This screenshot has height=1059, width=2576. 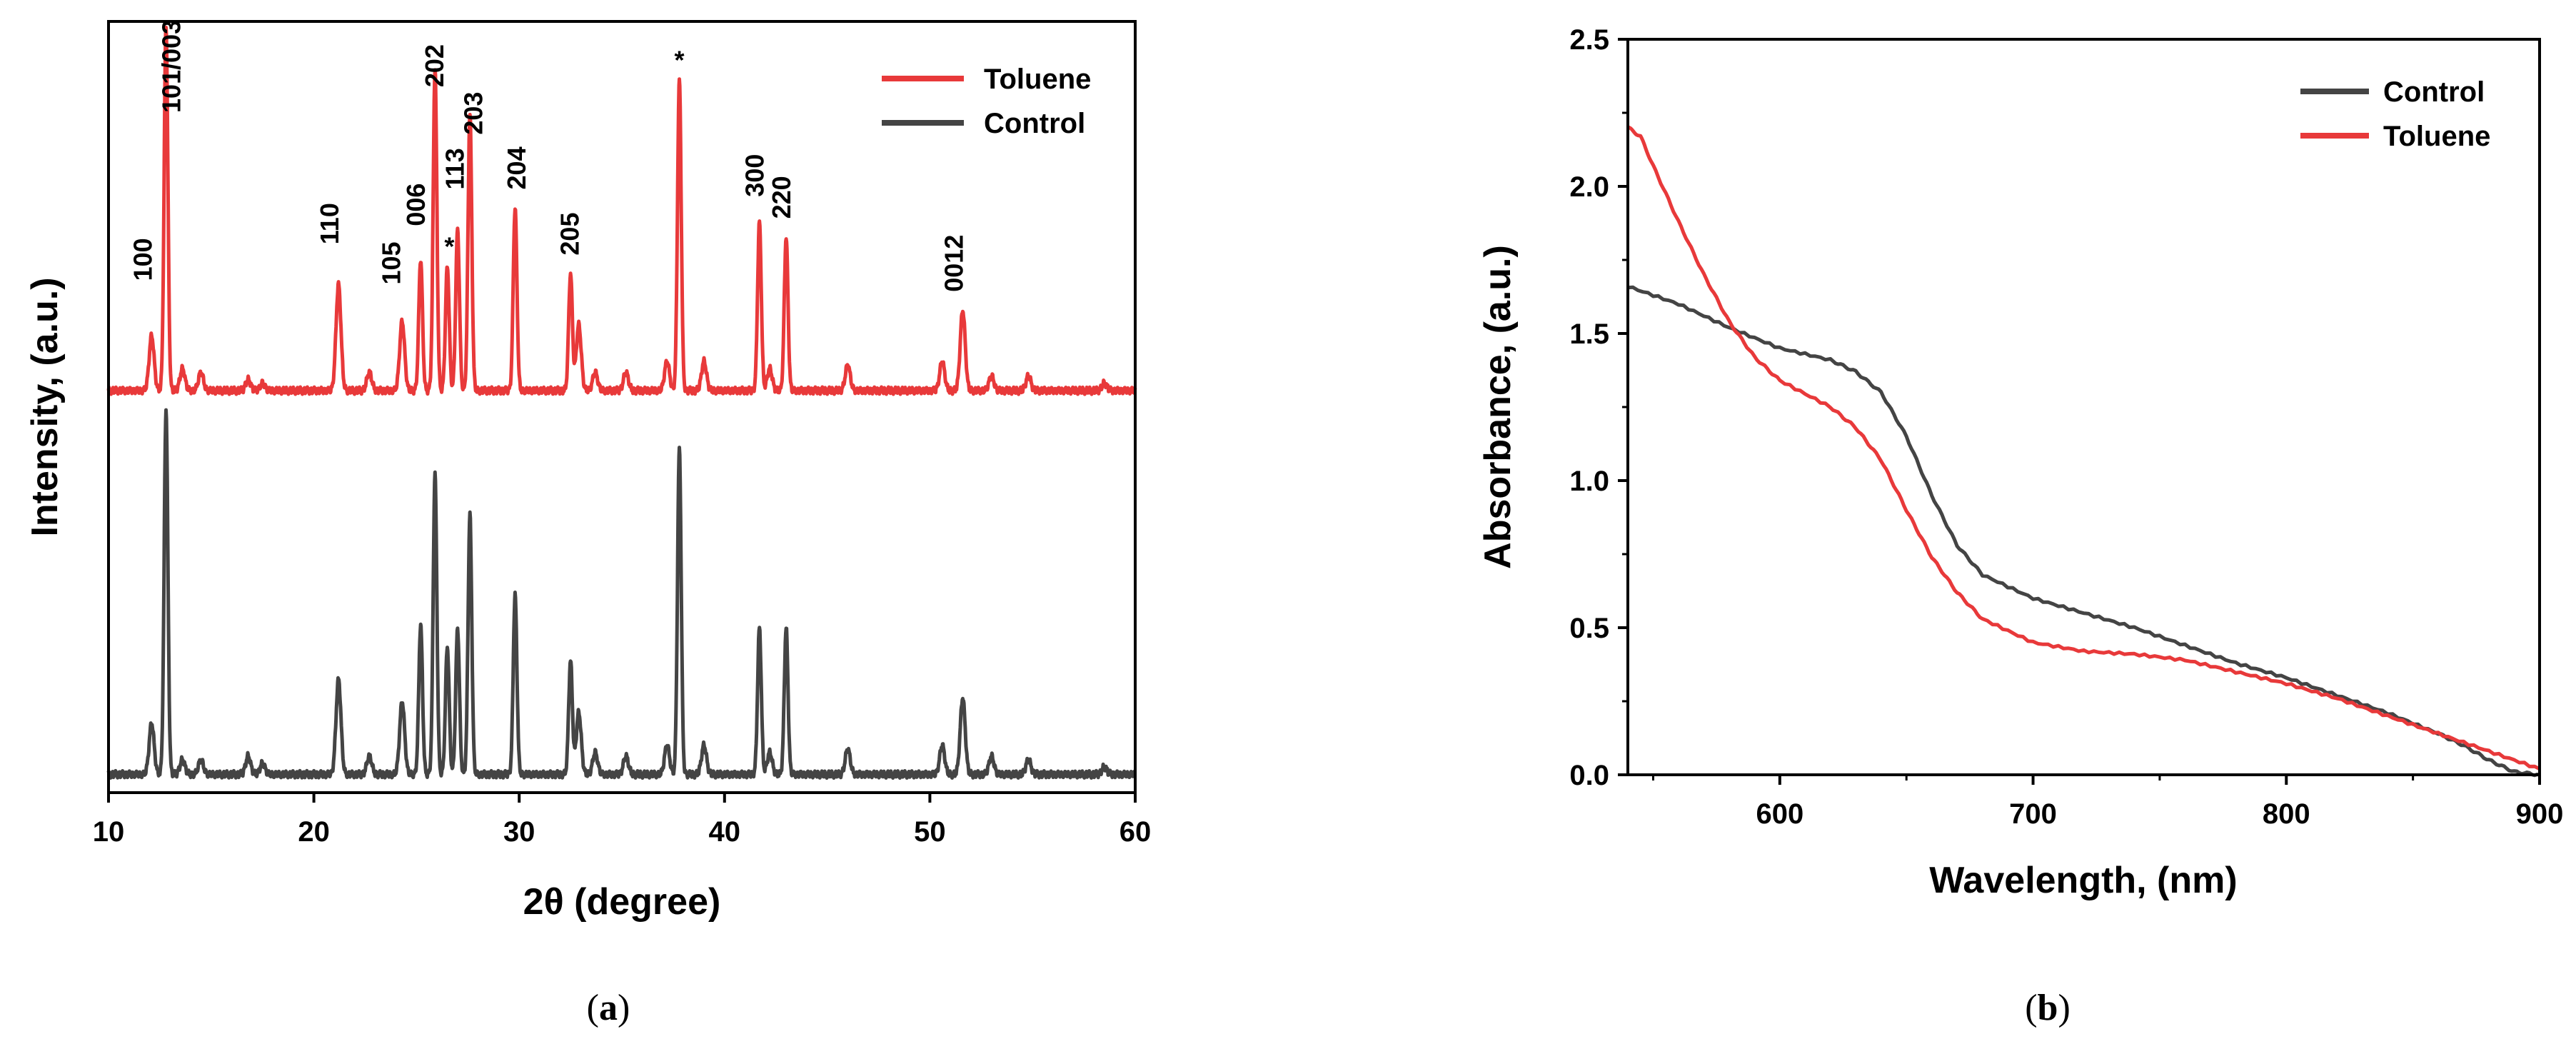 What do you see at coordinates (725, 832) in the screenshot?
I see `a-x-tick-label: 40` at bounding box center [725, 832].